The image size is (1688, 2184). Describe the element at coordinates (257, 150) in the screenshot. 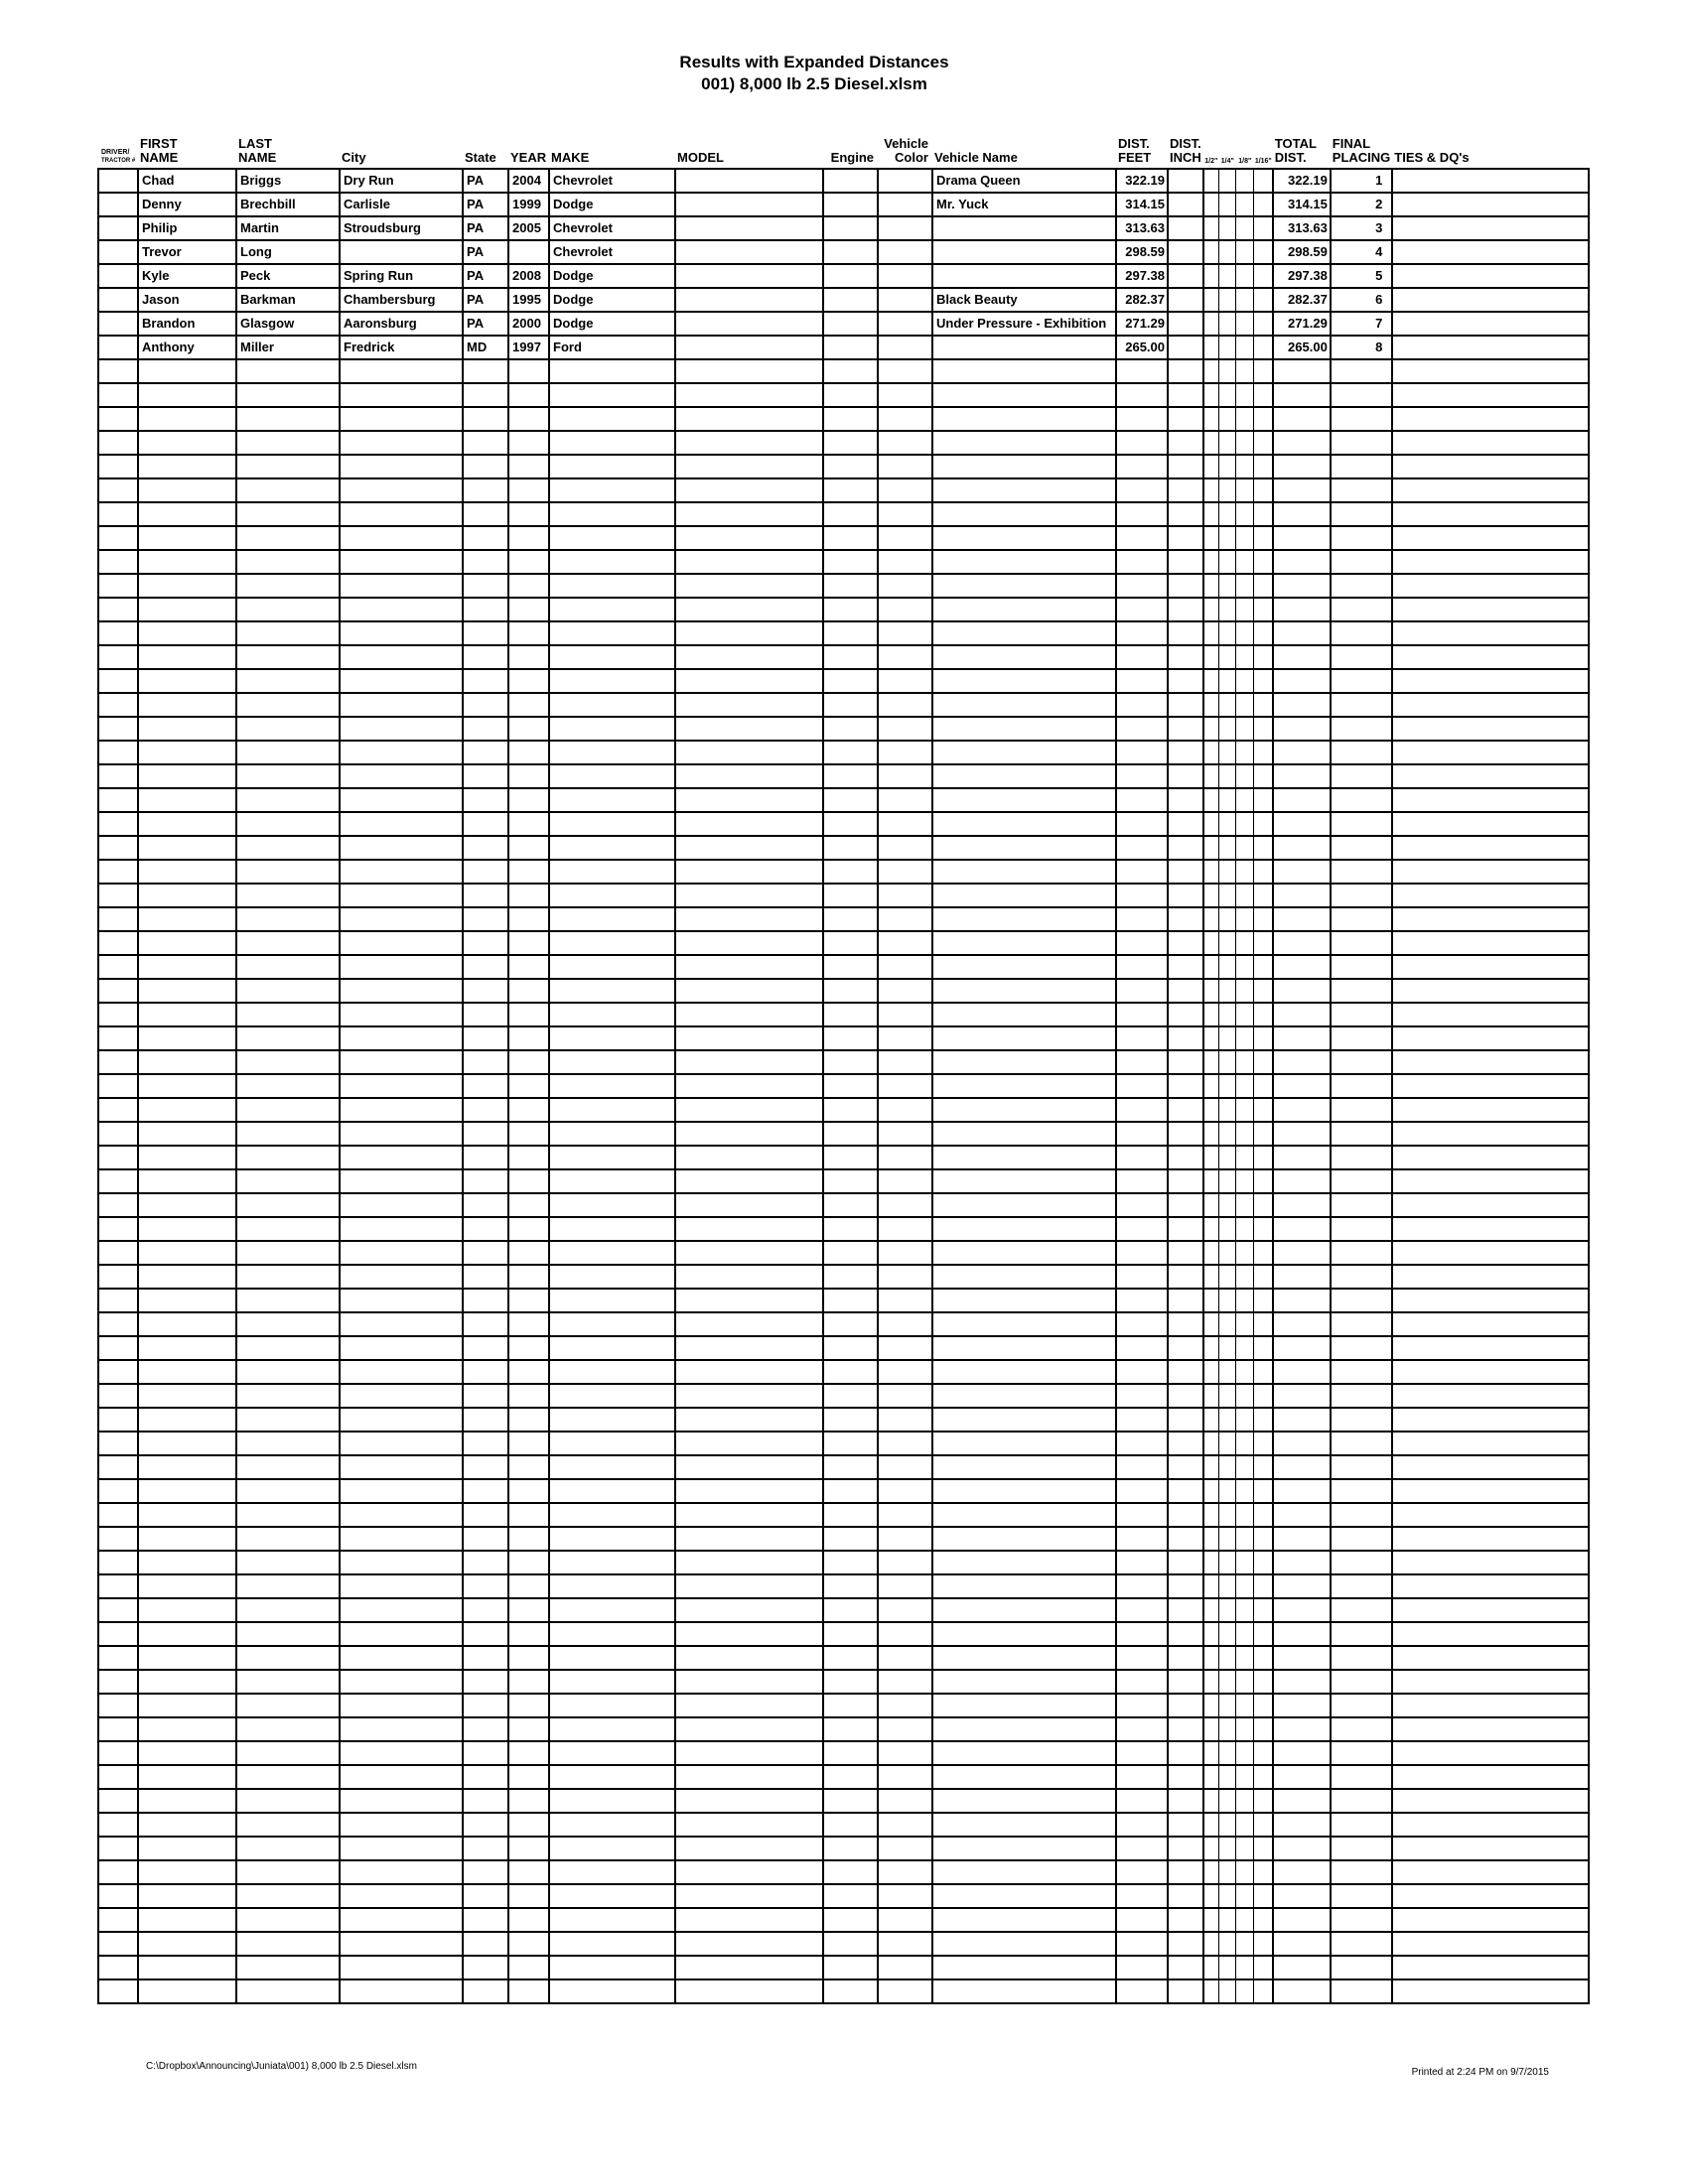

I see `col-header-last: LAST NAME` at that location.